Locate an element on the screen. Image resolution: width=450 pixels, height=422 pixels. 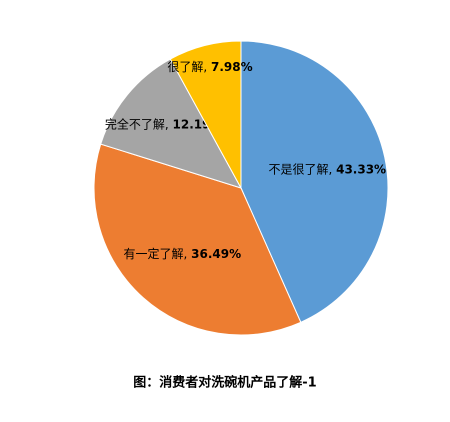
label-category: 很了解 is located at coordinates (185, 66).